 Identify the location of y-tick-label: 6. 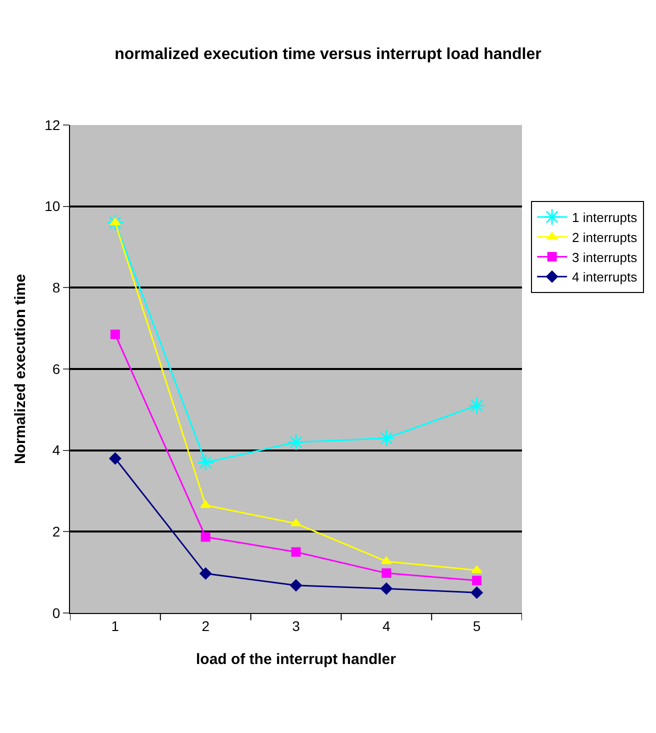
(56, 368).